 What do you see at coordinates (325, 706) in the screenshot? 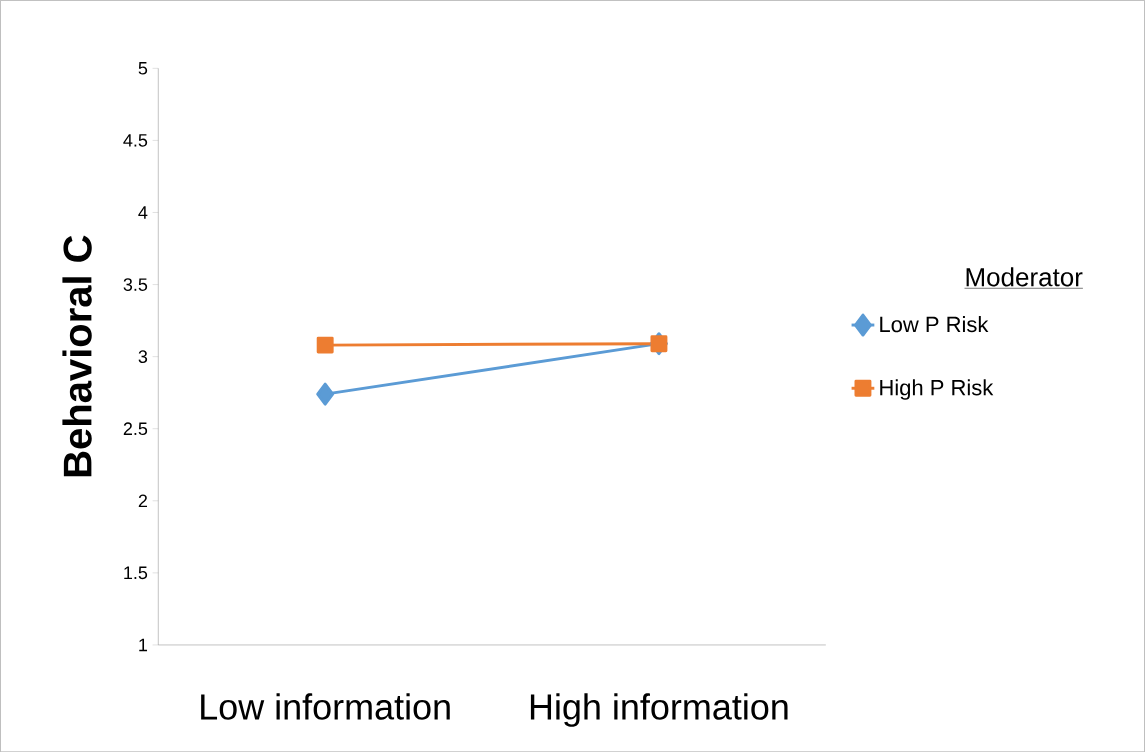
I see `x-tick-label: Low information` at bounding box center [325, 706].